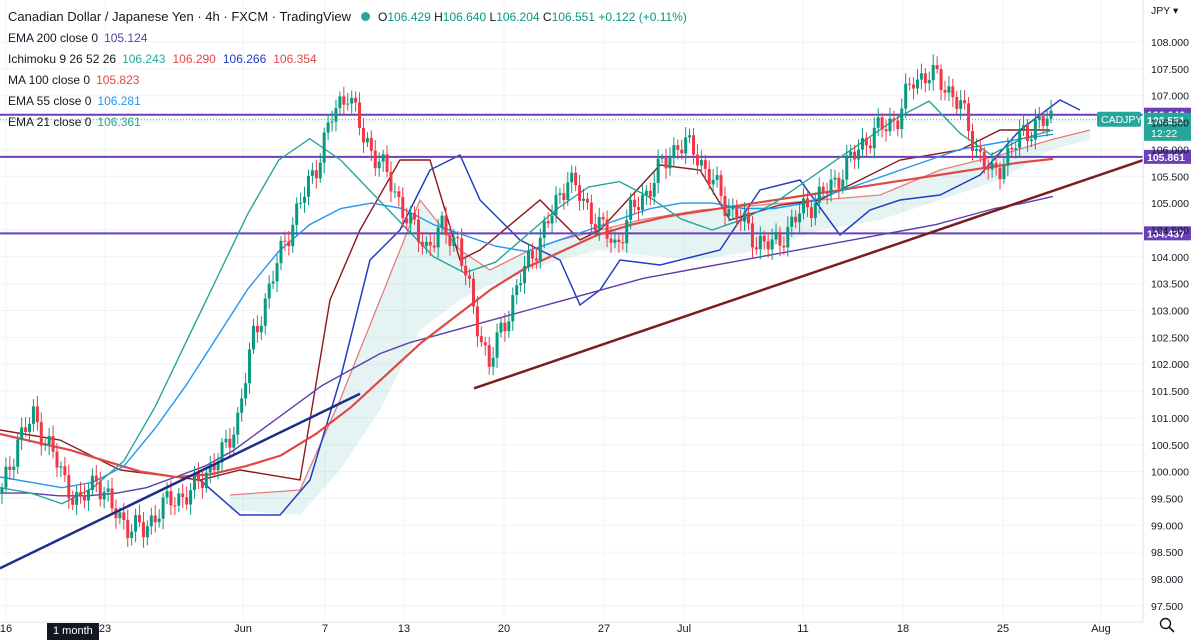 The width and height of the screenshot is (1191, 640). Describe the element at coordinates (1170, 285) in the screenshot. I see `y-tick-label: 103.500` at that location.